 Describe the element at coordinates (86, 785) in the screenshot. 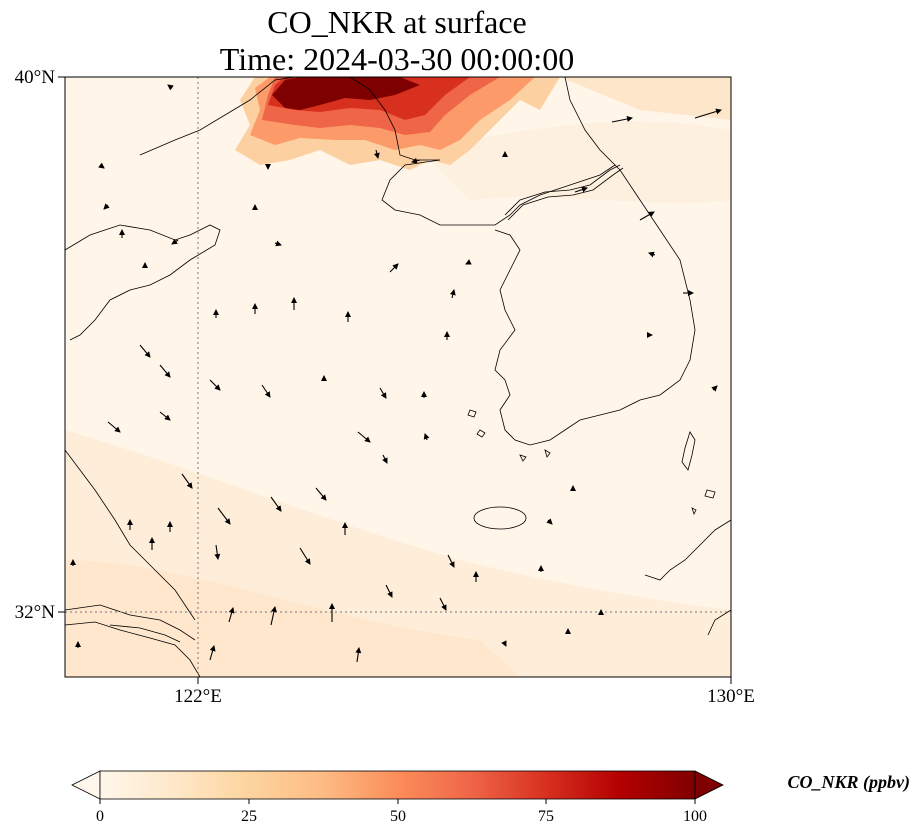

I see `colorbar-extend-low` at that location.